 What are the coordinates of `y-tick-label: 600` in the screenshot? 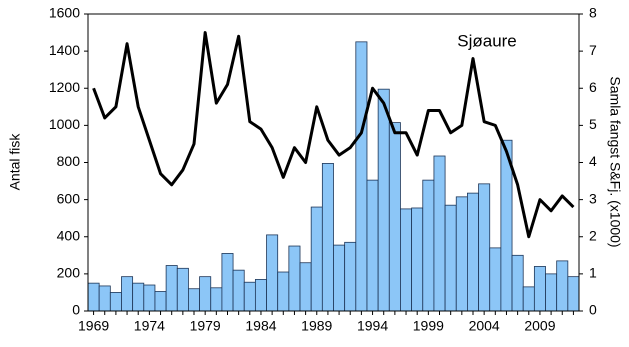 It's located at (69, 198).